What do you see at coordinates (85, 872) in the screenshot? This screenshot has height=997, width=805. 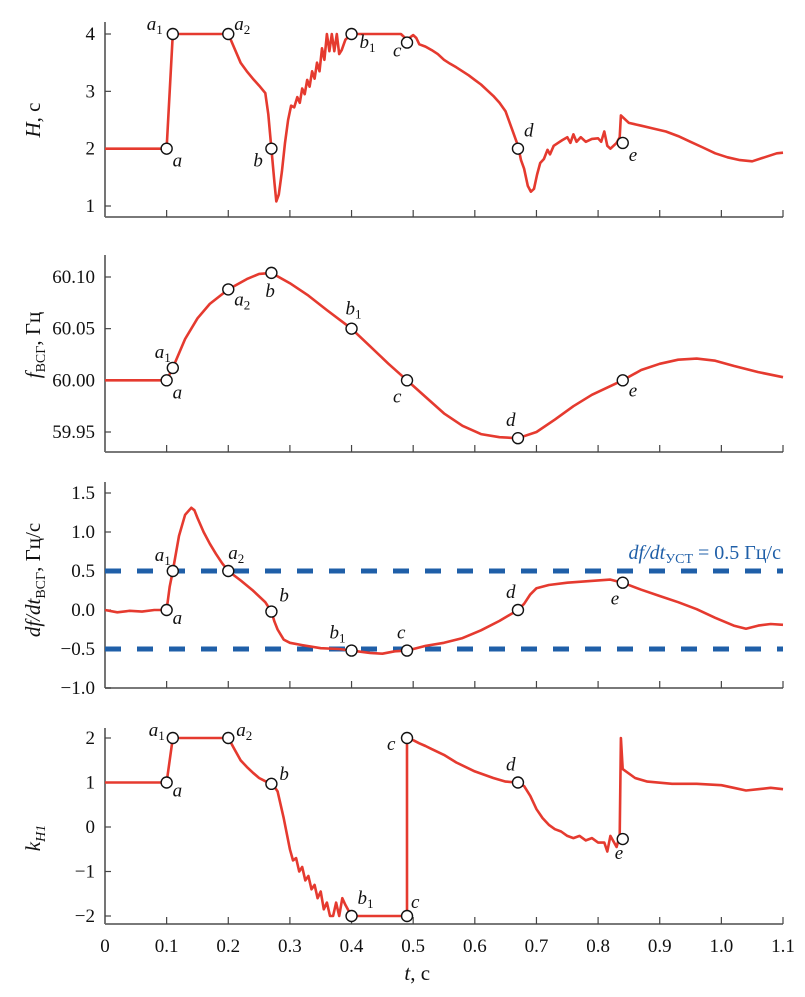 I see `y-tick-label: −1` at bounding box center [85, 872].